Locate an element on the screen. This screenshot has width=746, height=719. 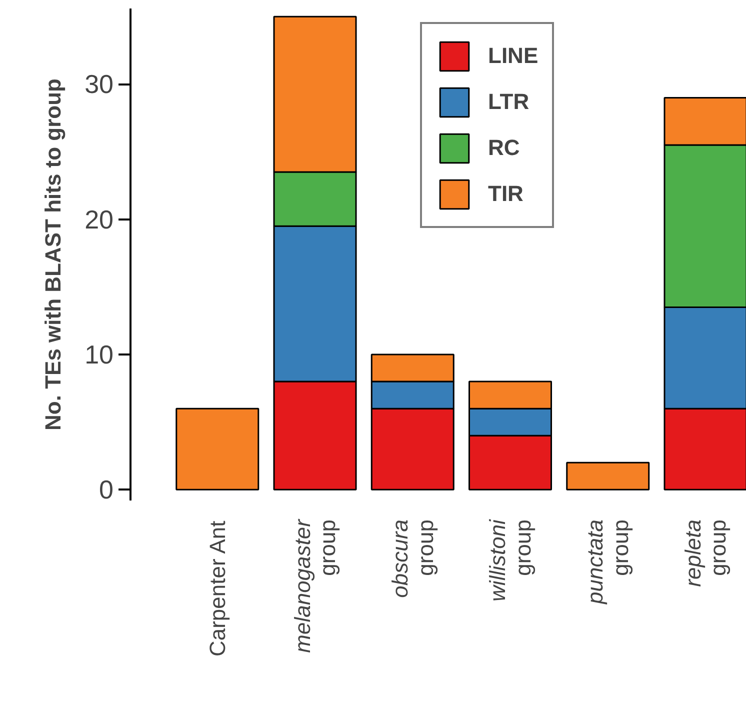
legend-label: LINE is located at coordinates (513, 56).